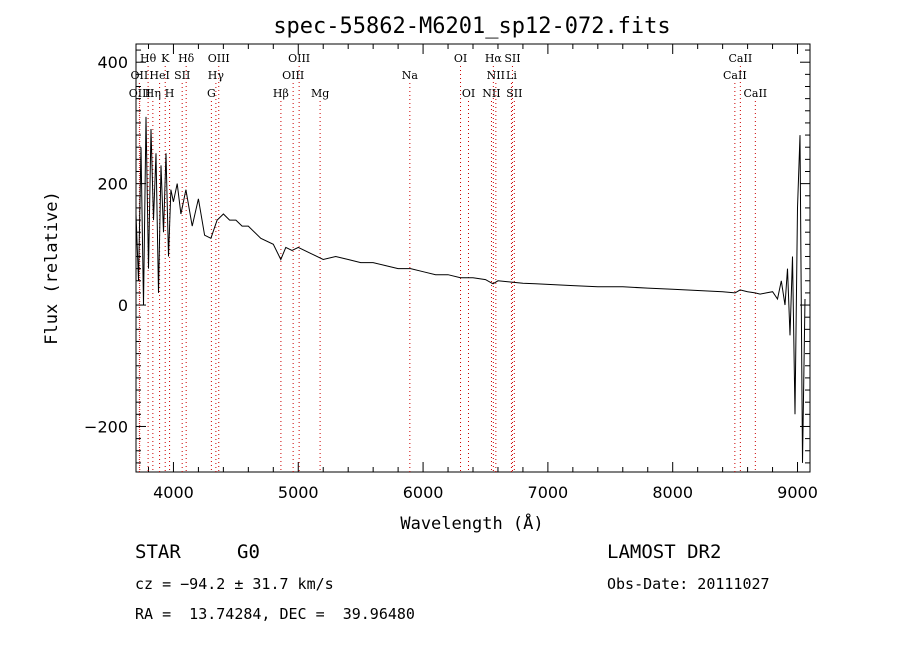 The height and width of the screenshot is (650, 900). What do you see at coordinates (234, 584) in the screenshot?
I see `redshift-velocity: cz = −94.2 ± 31.7 km/s` at bounding box center [234, 584].